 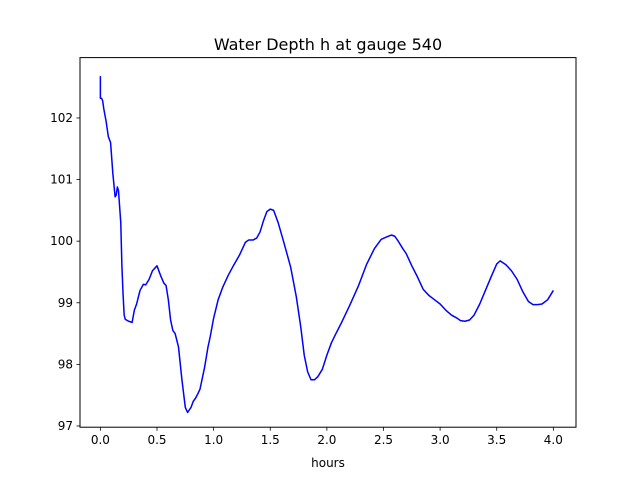 What do you see at coordinates (328, 463) in the screenshot?
I see `x-axis-label: hours` at bounding box center [328, 463].